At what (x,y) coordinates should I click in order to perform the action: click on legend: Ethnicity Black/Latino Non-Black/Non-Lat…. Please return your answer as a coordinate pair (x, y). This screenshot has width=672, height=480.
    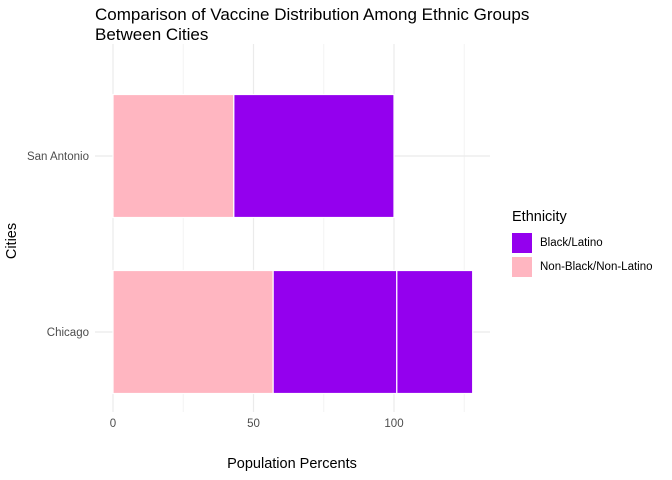
    Looking at the image, I should click on (582, 244).